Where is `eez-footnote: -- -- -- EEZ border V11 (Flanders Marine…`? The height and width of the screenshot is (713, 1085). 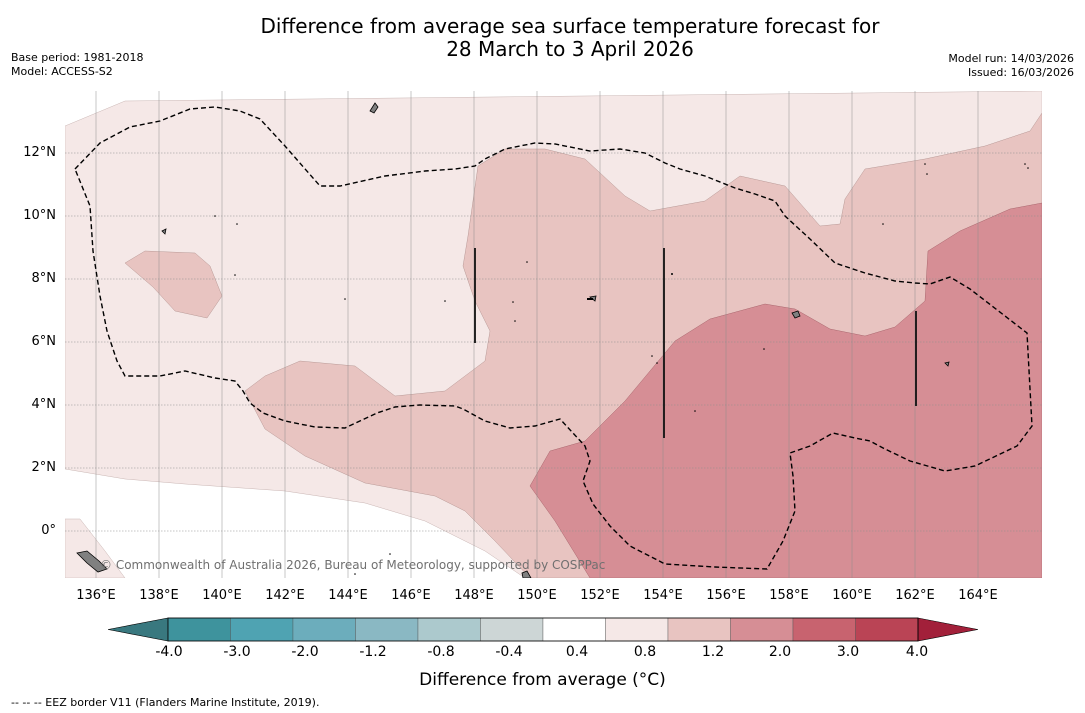
eez-footnote: -- -- -- EEZ border V11 (Flanders Marine… is located at coordinates (165, 702).